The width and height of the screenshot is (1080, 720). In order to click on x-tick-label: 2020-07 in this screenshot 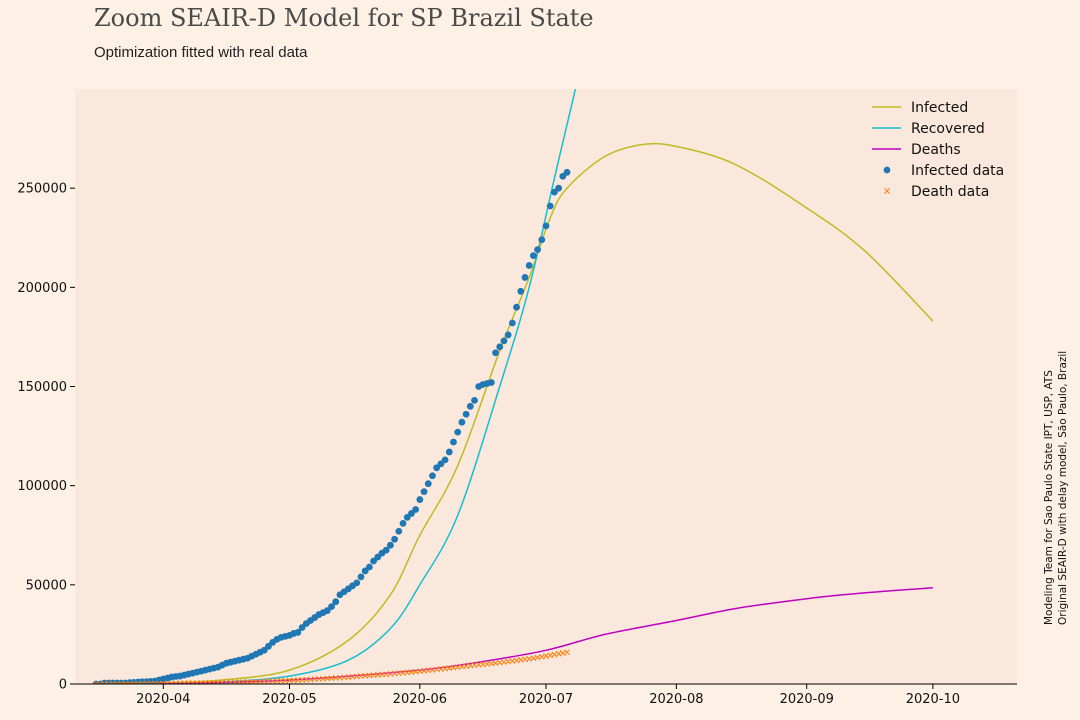, I will do `click(546, 699)`.